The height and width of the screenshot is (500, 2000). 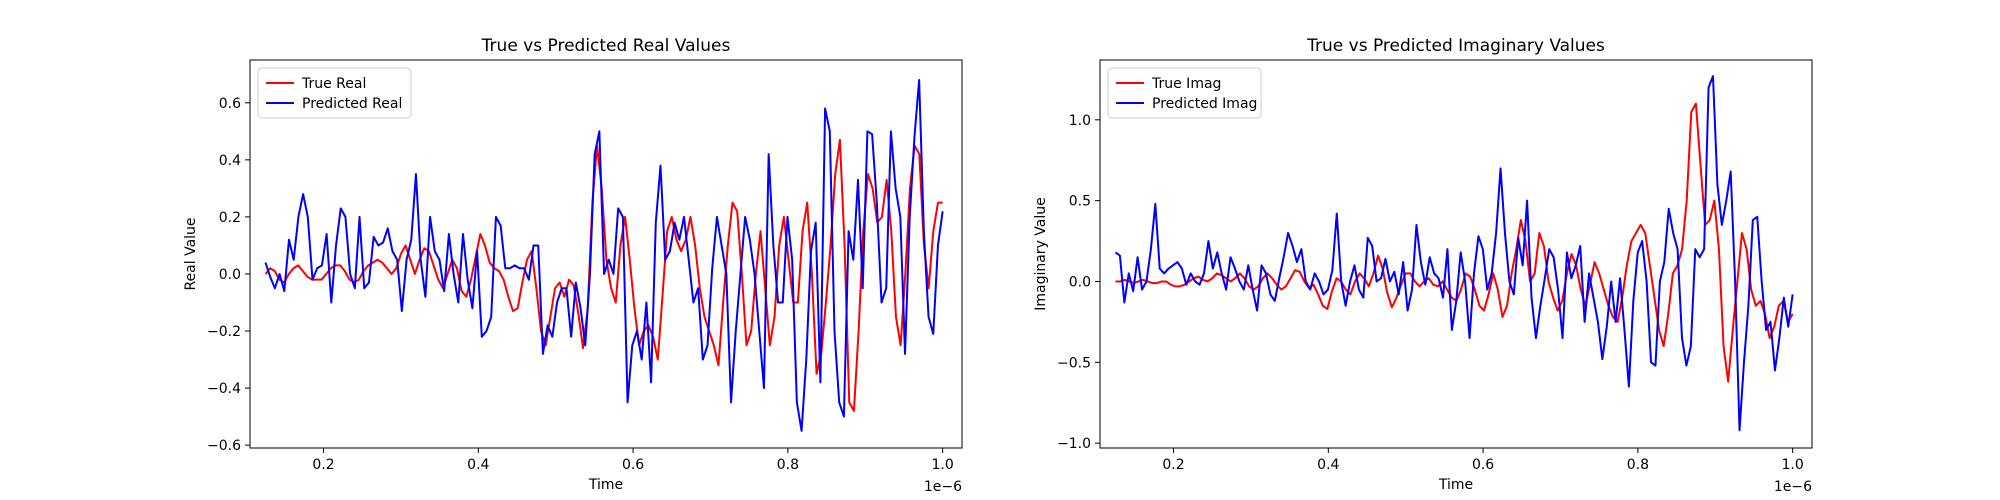 What do you see at coordinates (1793, 465) in the screenshot?
I see `imag-x-tick-label: 1.0` at bounding box center [1793, 465].